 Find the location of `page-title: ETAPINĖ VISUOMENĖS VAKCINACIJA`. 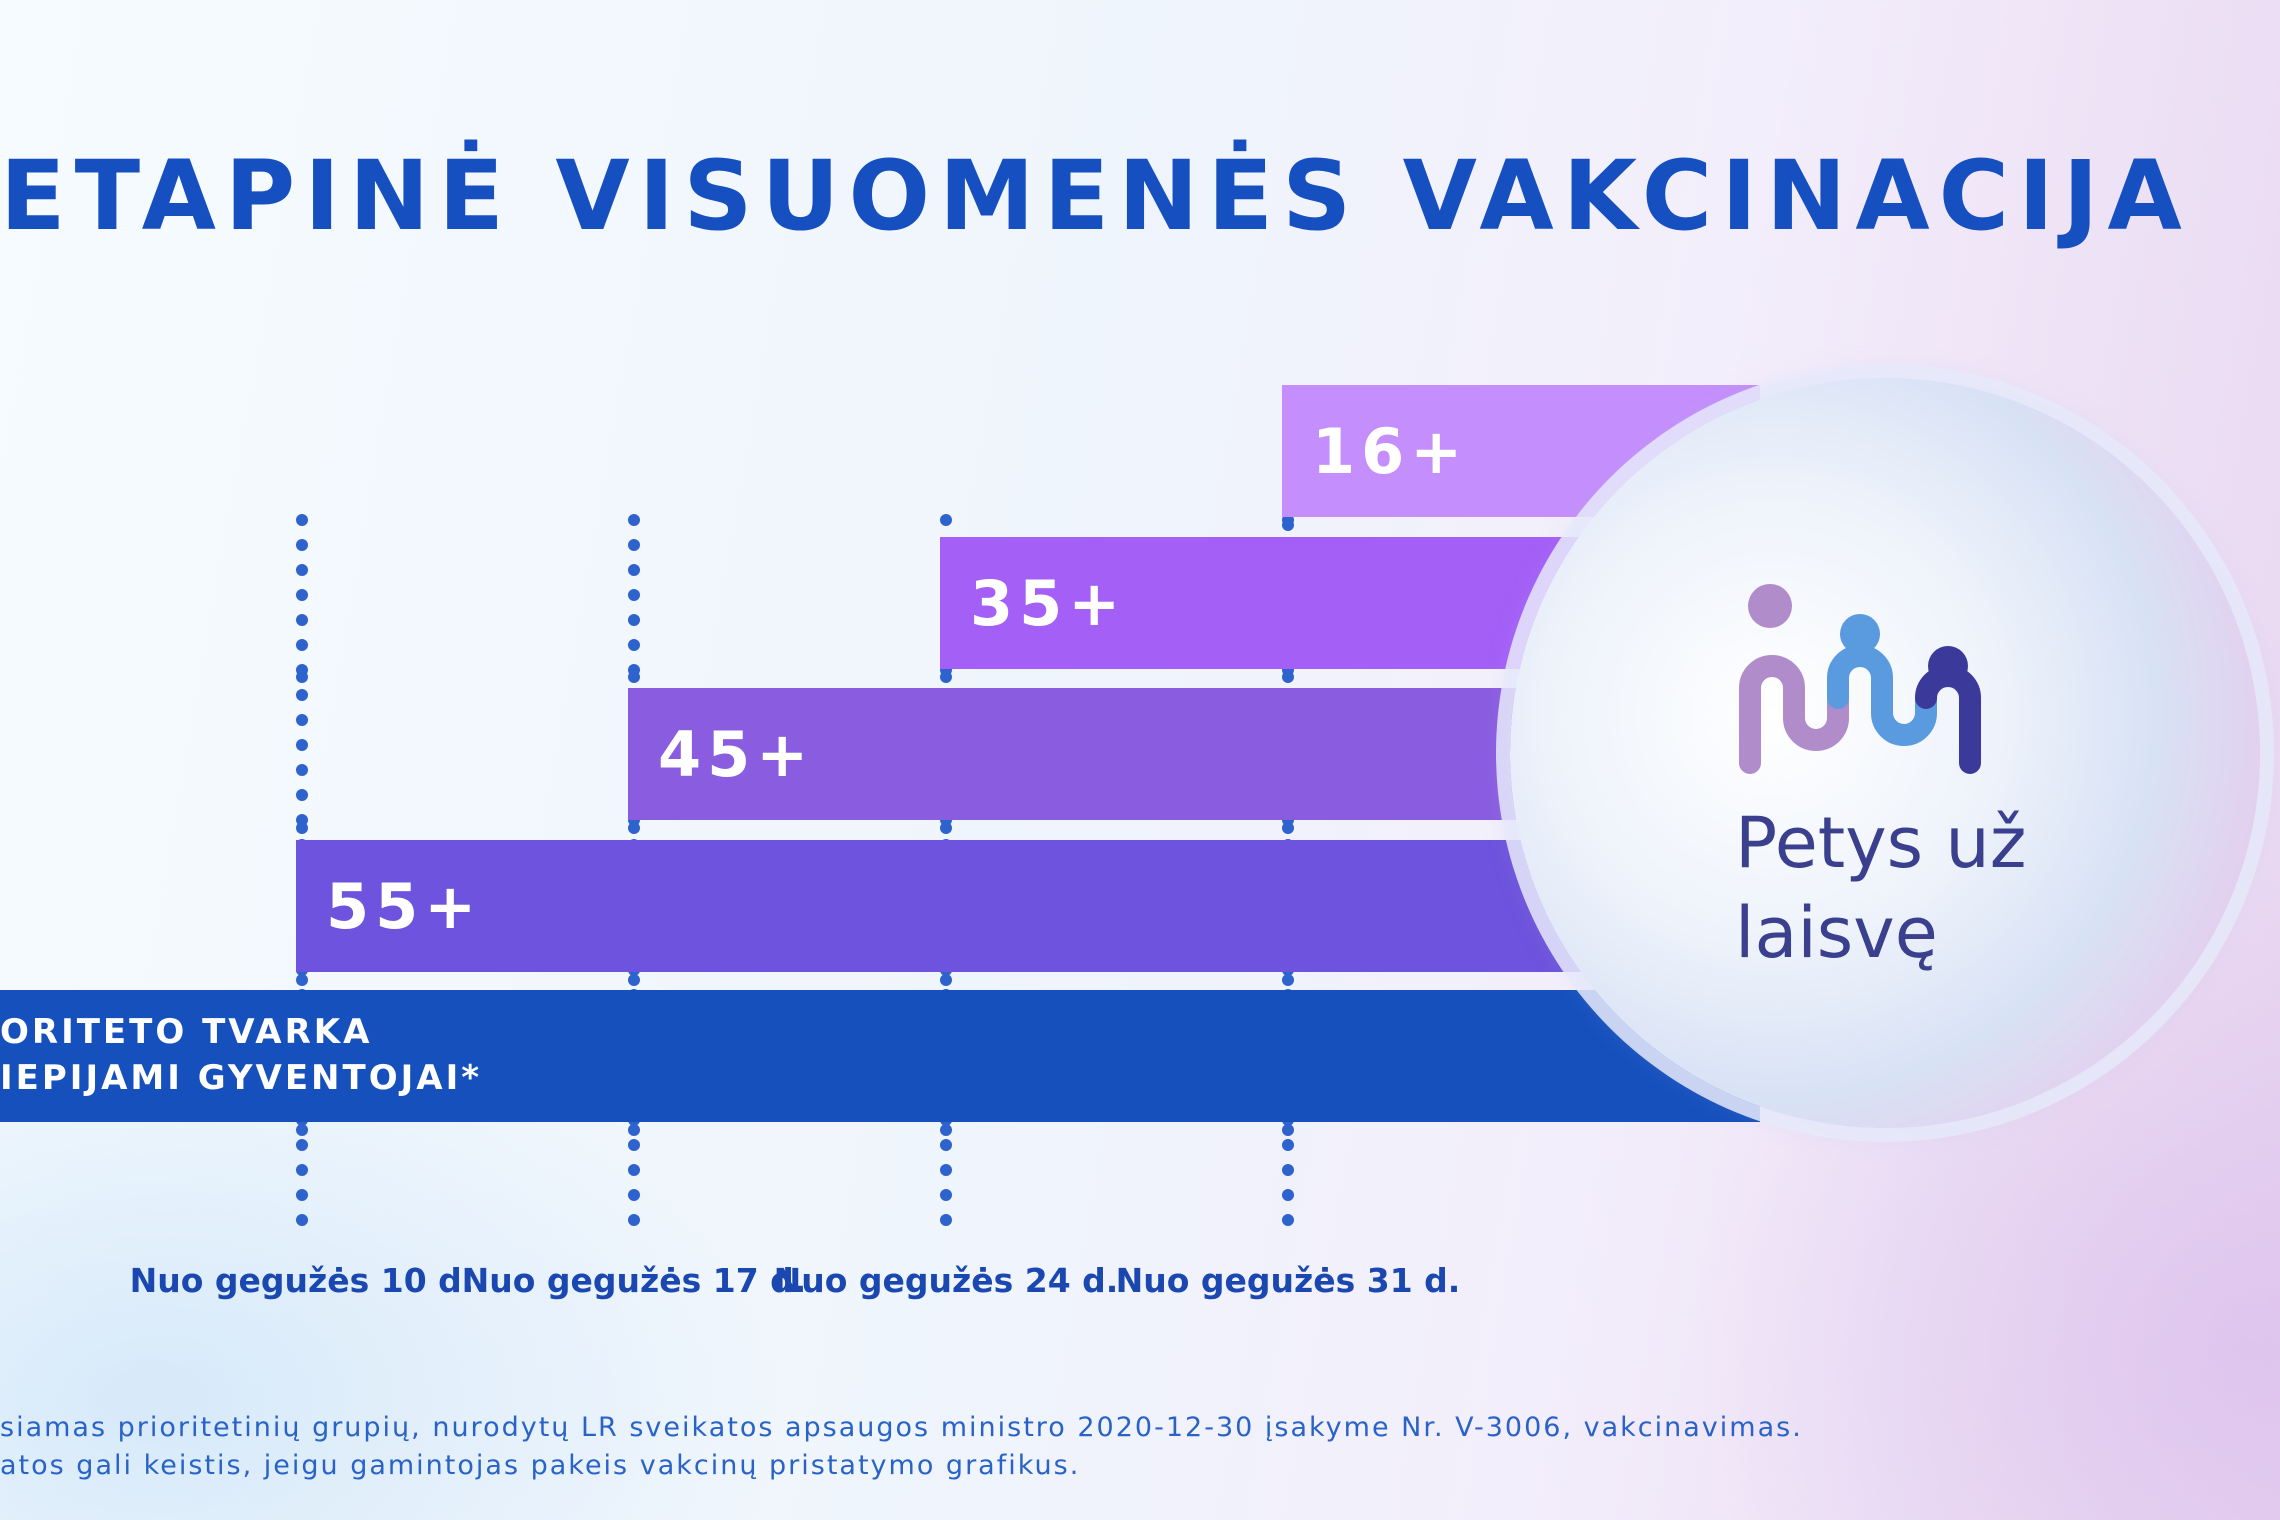

page-title: ETAPINĖ VISUOMENĖS VAKCINACIJA is located at coordinates (1095, 196).